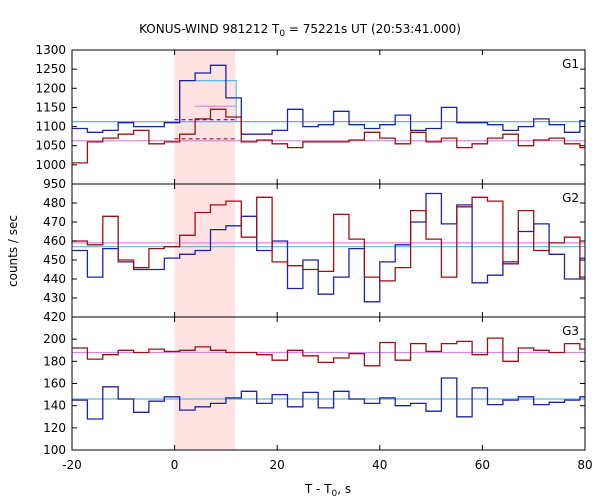 Image resolution: width=600 pixels, height=500 pixels. I want to click on panel-g2-y-tick-label: 420, so click(54, 317).